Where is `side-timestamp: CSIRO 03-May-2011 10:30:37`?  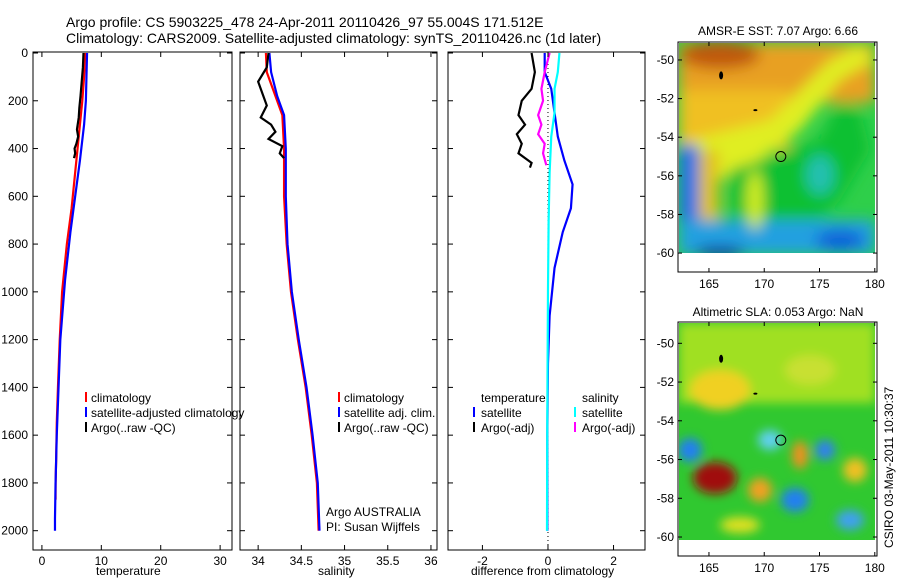 side-timestamp: CSIRO 03-May-2011 10:30:37 is located at coordinates (889, 467).